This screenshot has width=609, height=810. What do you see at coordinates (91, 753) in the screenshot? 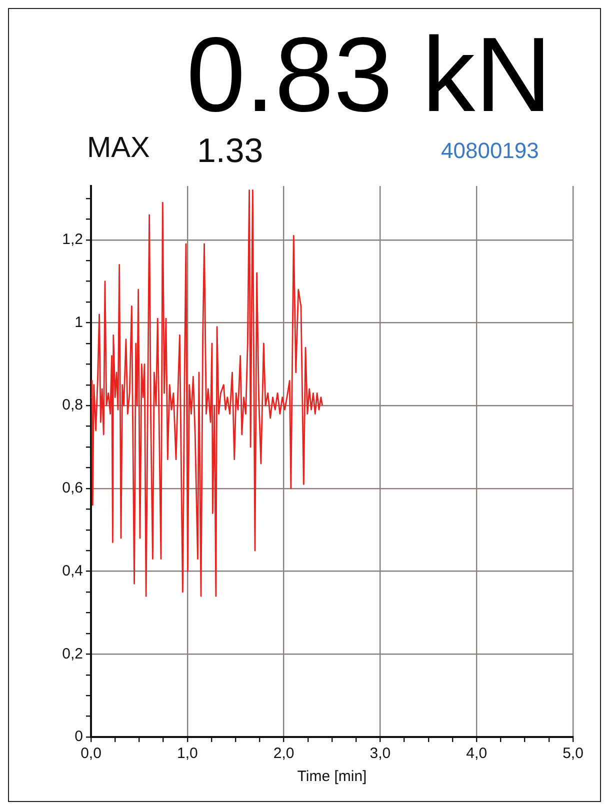
I see `x-tick-label: 0,0` at bounding box center [91, 753].